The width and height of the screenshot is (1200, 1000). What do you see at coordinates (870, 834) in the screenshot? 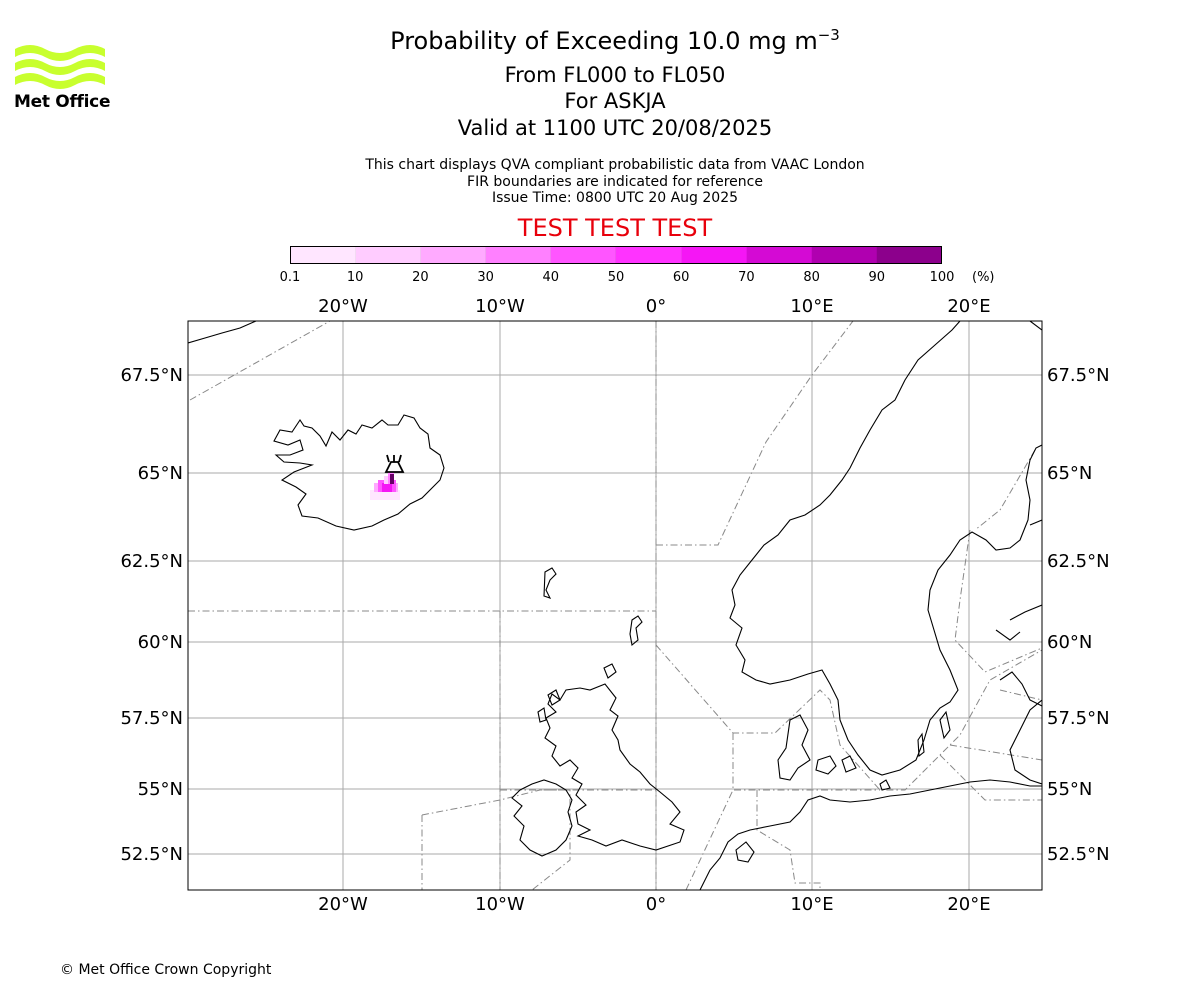
I see `continental-coast` at bounding box center [870, 834].